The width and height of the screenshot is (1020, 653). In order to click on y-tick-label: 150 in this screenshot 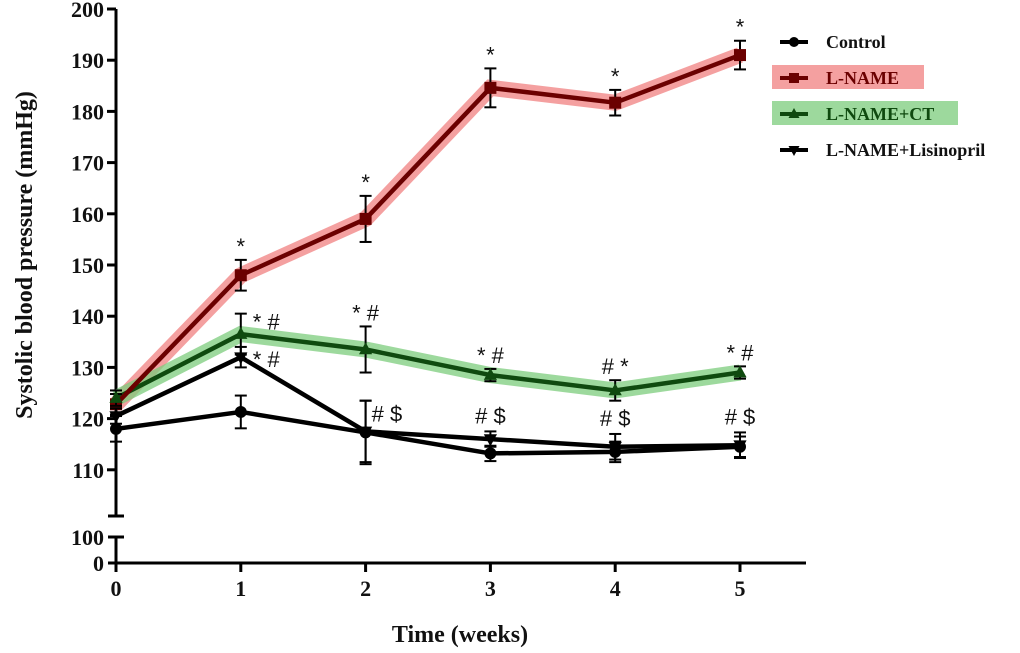, I will do `click(87, 265)`.